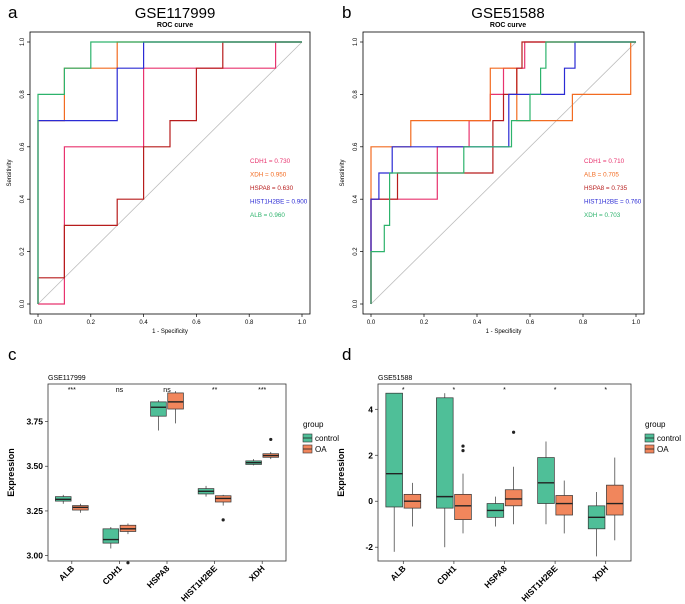 Image resolution: width=685 pixels, height=604 pixels. What do you see at coordinates (34, 466) in the screenshot?
I see `y-tick-label: 3.50` at bounding box center [34, 466].